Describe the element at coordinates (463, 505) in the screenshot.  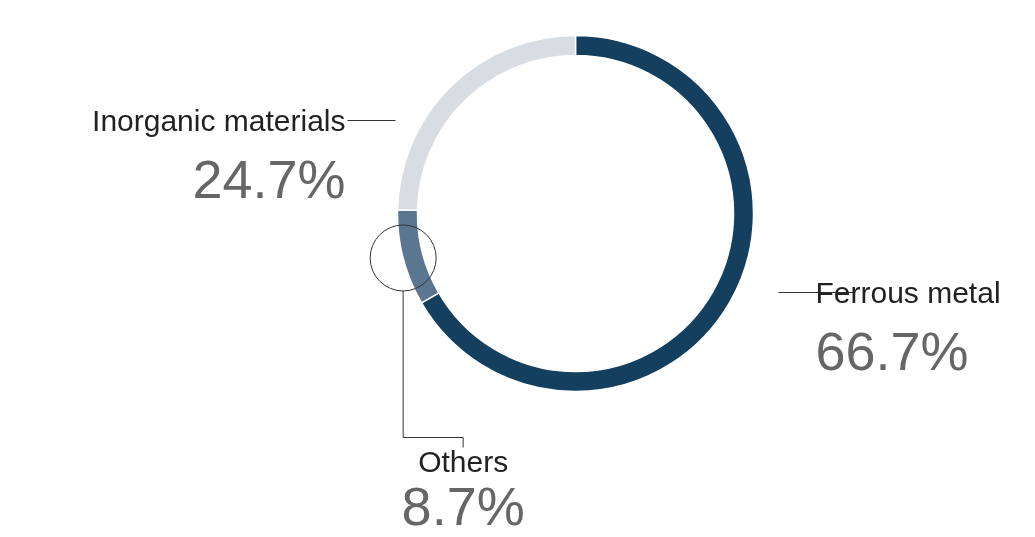
I see `data-label: 8.7%` at that location.